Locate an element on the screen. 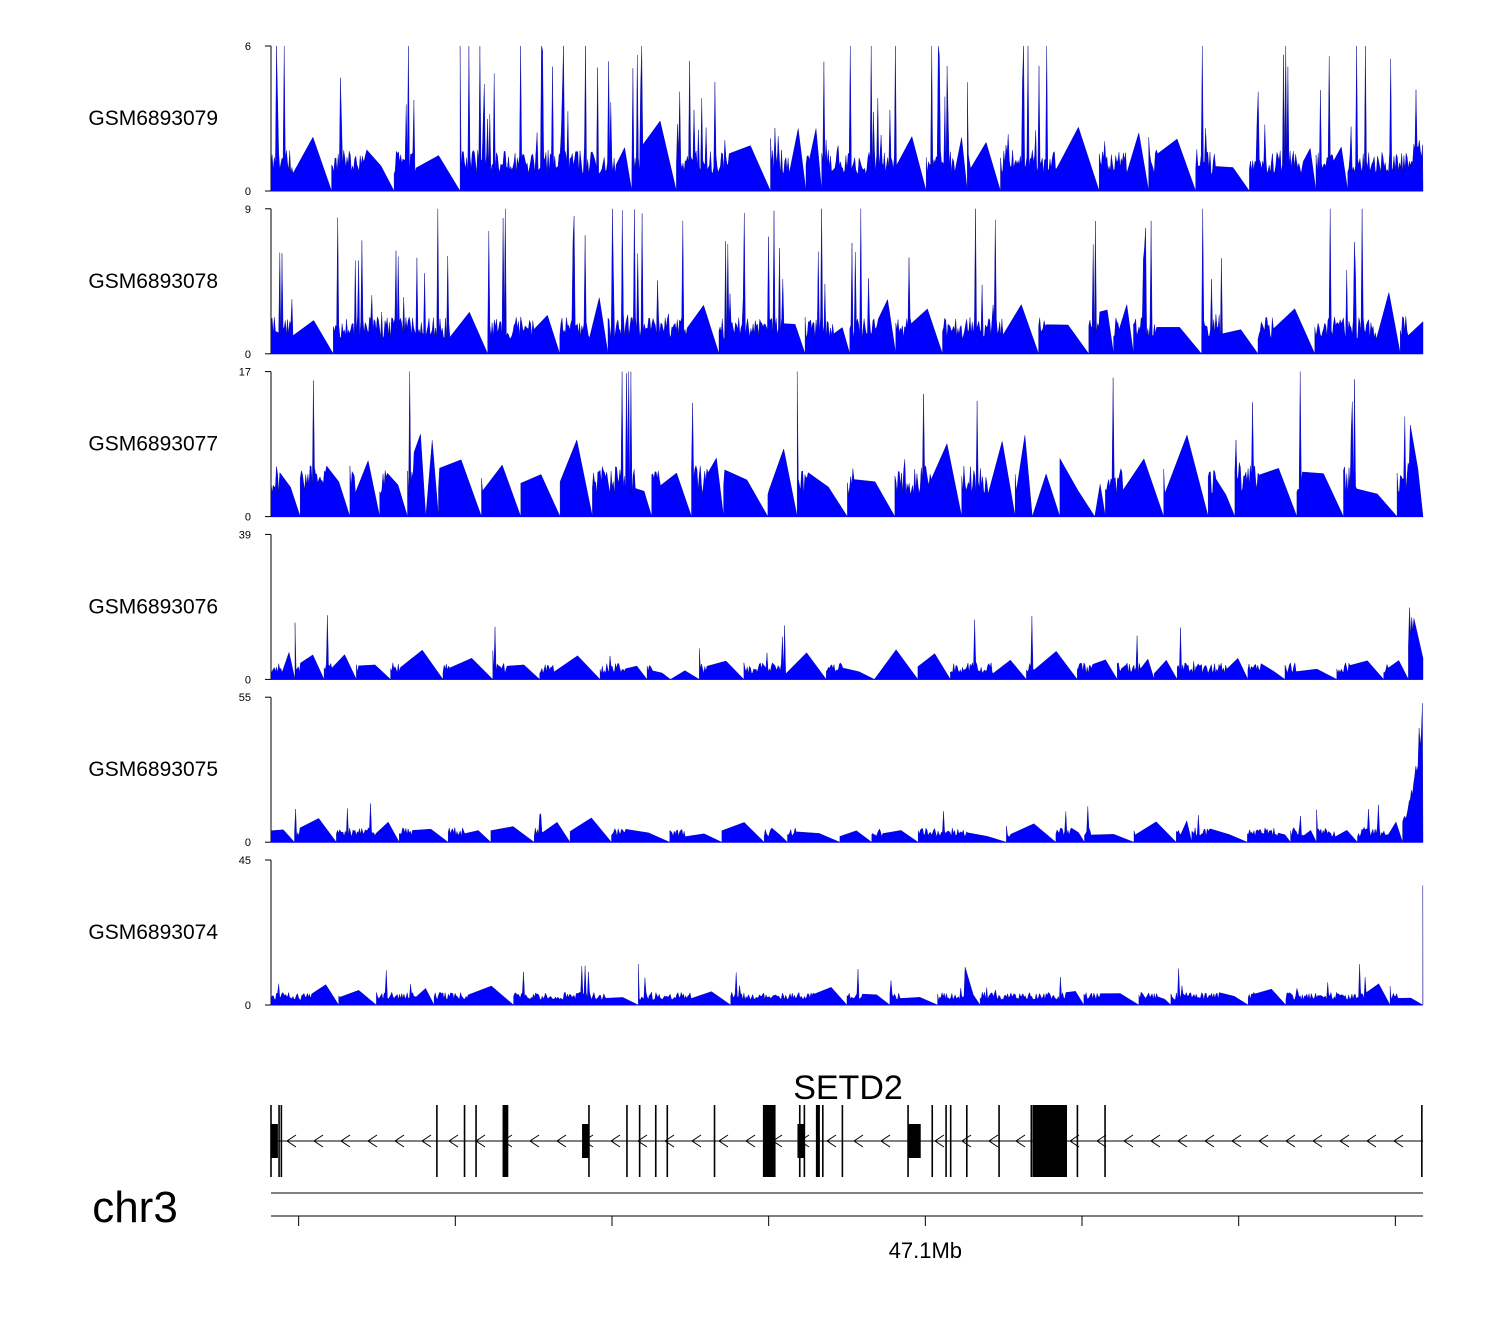 This screenshot has width=1500, height=1320. track-GSM6893078: GSM6893078 9 0 is located at coordinates (756, 282).